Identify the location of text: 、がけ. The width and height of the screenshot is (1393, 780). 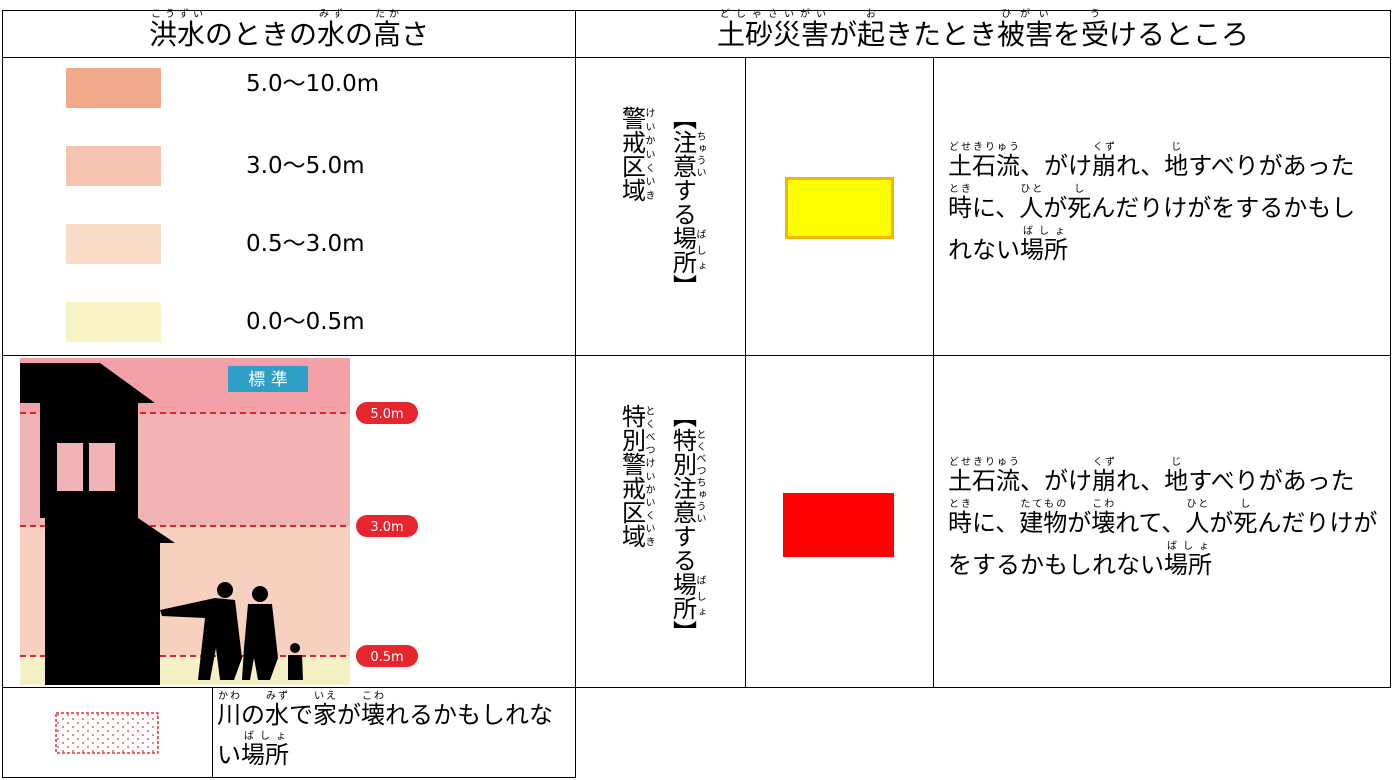
(1056, 481).